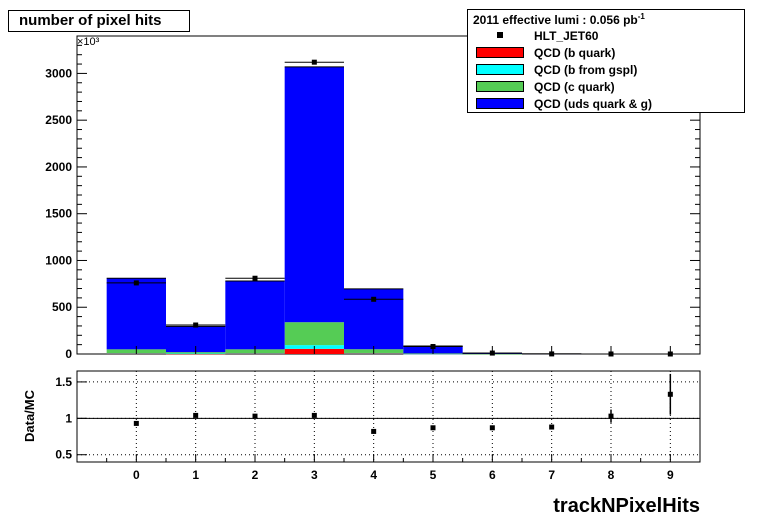 The height and width of the screenshot is (524, 778). I want to click on legend-label: QCD (b quark), so click(575, 53).